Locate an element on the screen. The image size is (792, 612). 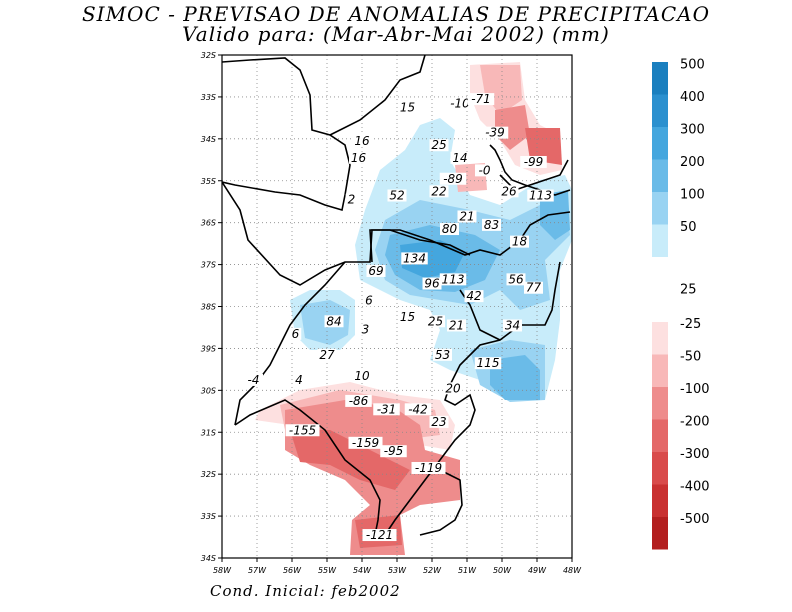
lon-tick-label: 55W is located at coordinates (327, 570).